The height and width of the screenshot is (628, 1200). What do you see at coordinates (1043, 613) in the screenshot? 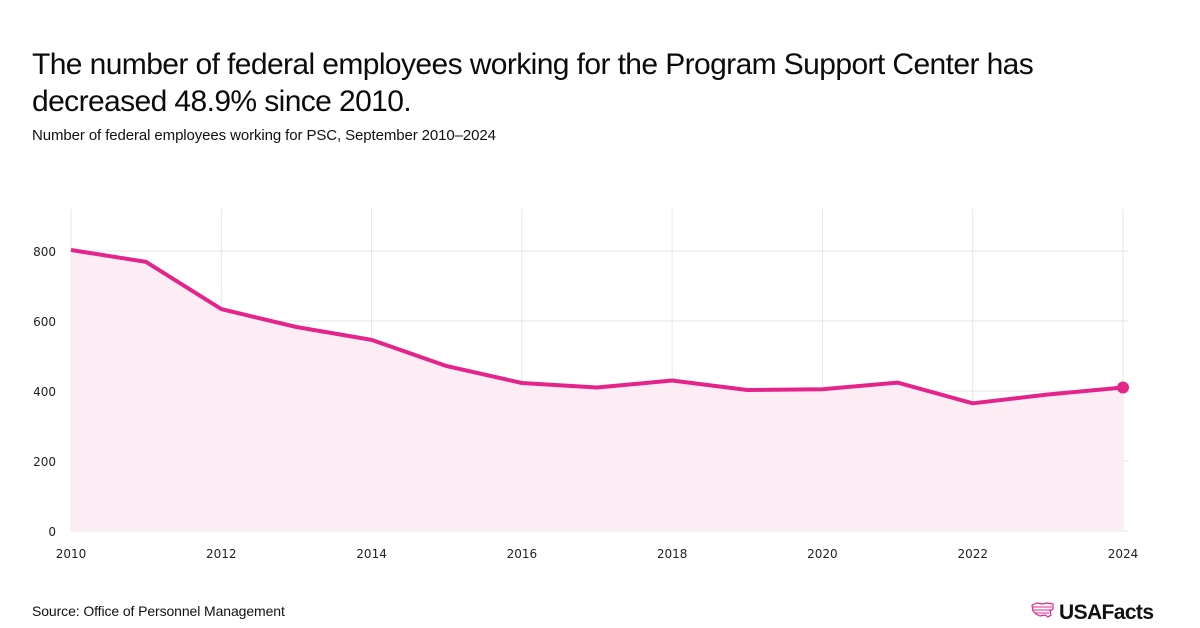
I see `usa-map-flag-icon` at bounding box center [1043, 613].